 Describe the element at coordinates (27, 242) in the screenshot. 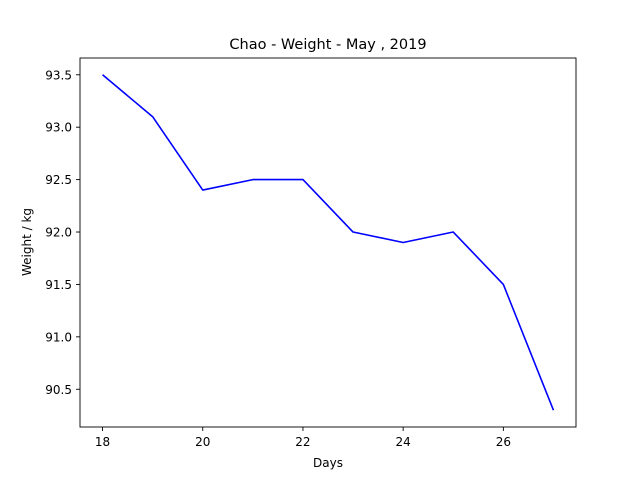

I see `y-axis-label: Weight / kg` at that location.